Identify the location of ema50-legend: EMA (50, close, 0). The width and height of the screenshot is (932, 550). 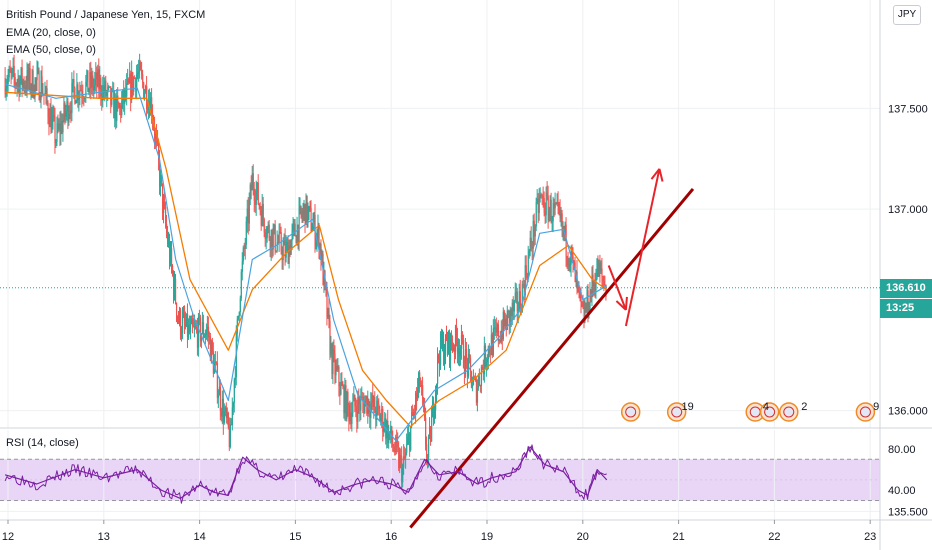
(51, 50).